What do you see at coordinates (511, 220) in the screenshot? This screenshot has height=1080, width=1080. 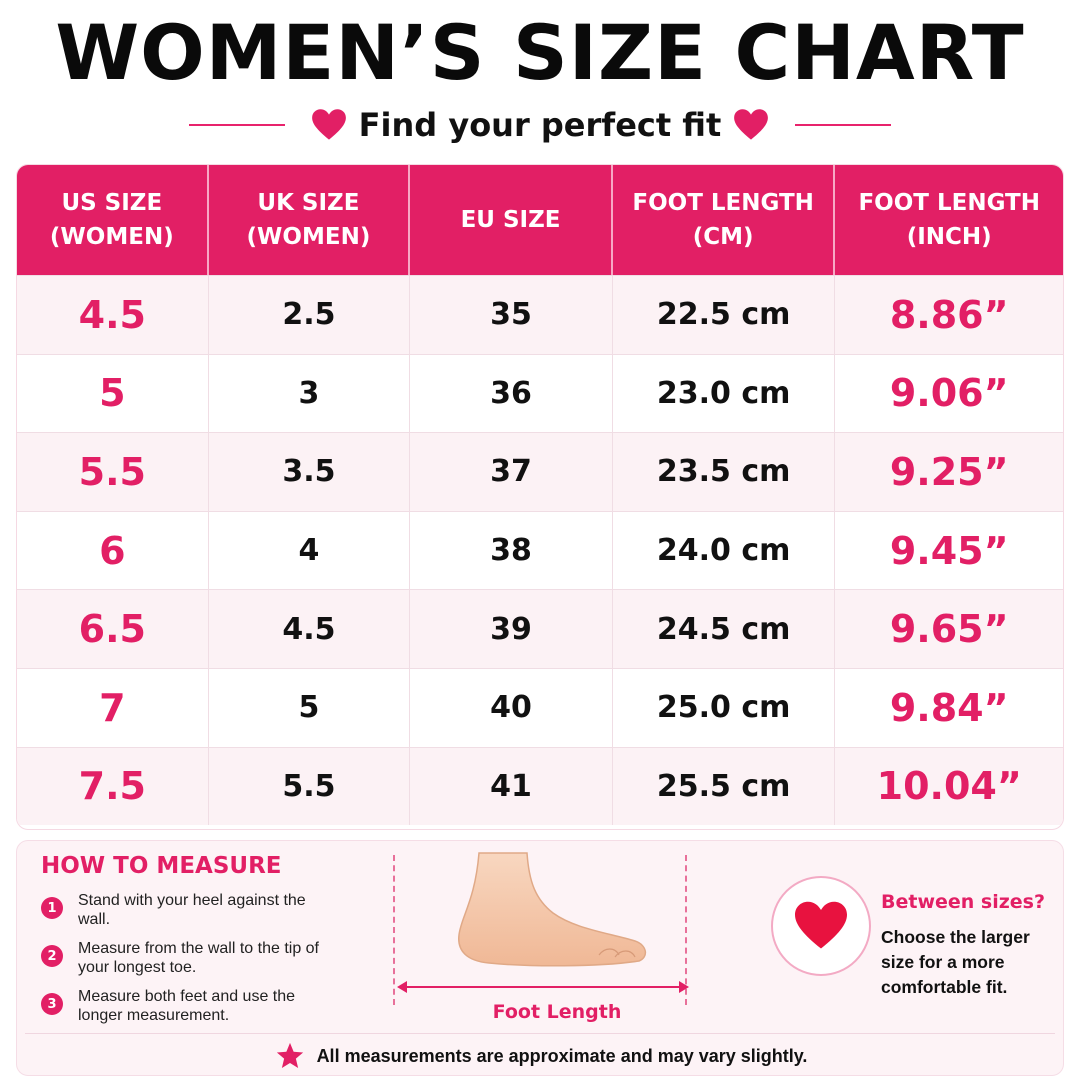 I see `header-eu-size: EU SIZE` at bounding box center [511, 220].